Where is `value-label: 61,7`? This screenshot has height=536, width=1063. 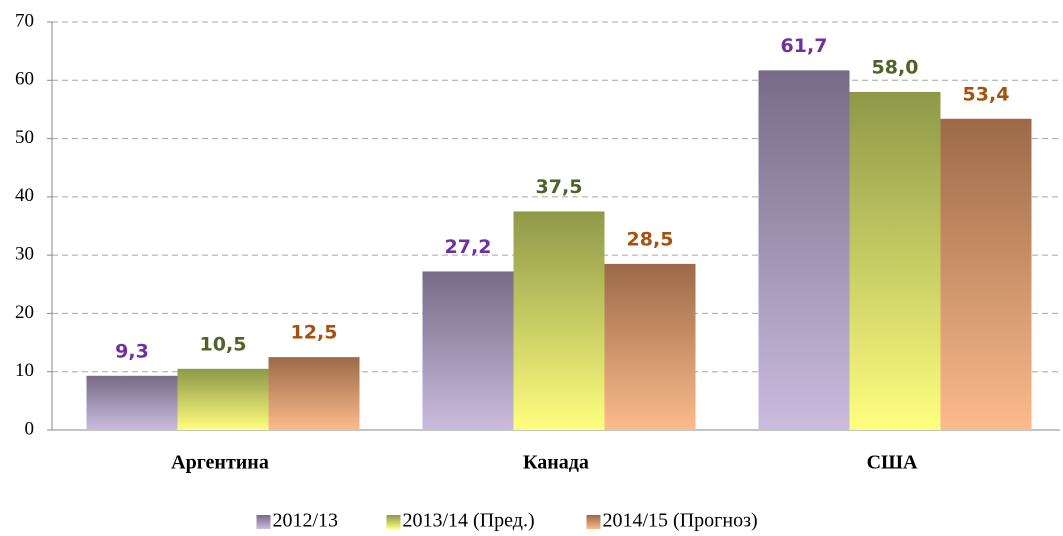 value-label: 61,7 is located at coordinates (804, 46).